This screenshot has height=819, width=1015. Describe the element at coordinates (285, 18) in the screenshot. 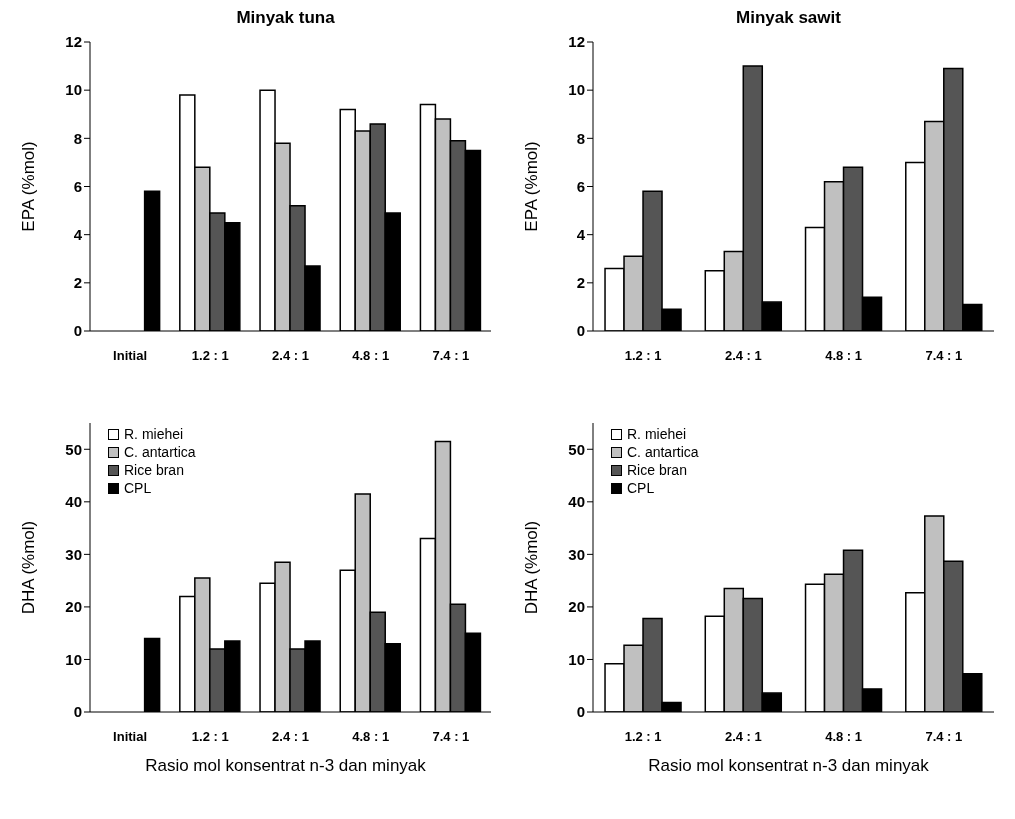

I see `chart-title: Minyak tuna` at that location.